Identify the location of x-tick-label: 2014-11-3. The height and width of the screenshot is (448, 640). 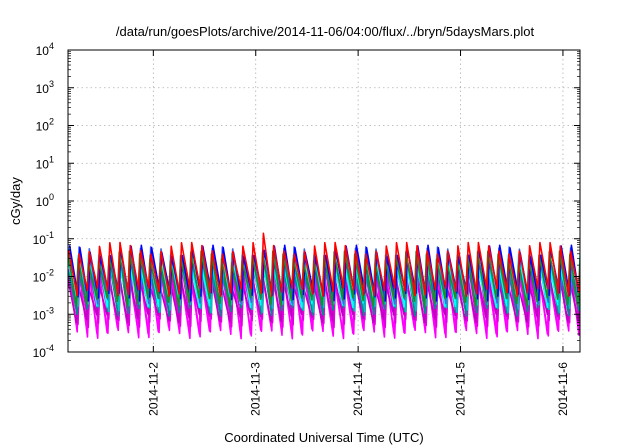
(256, 389).